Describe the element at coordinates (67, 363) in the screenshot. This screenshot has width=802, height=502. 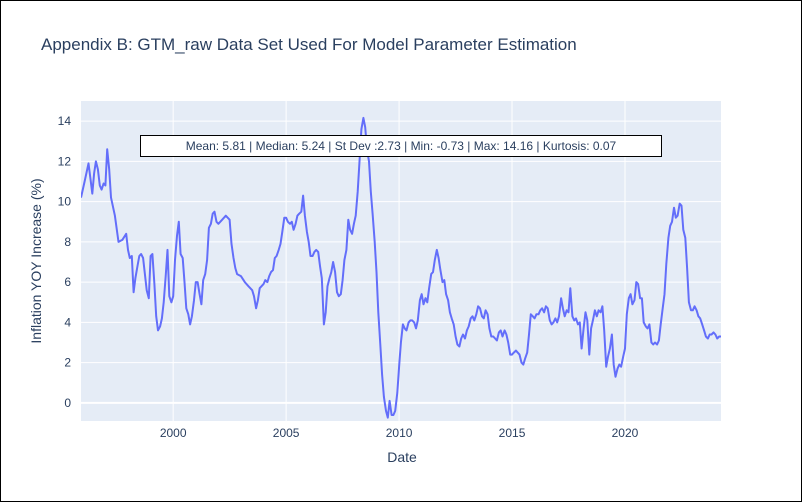
I see `y-tick-label: 2` at that location.